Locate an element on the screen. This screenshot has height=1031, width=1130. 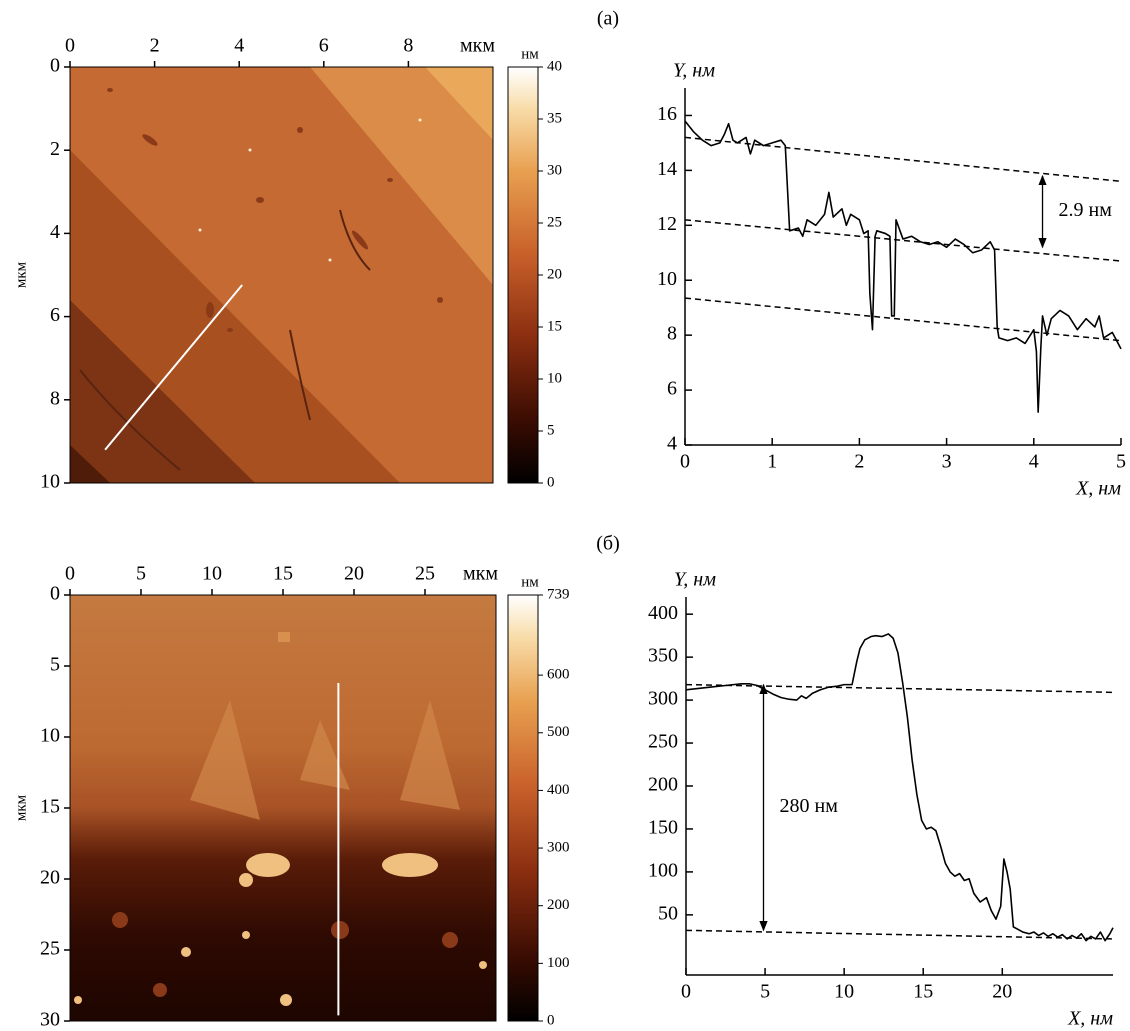
colorbar-tick-label: 600 is located at coordinates (558, 675).